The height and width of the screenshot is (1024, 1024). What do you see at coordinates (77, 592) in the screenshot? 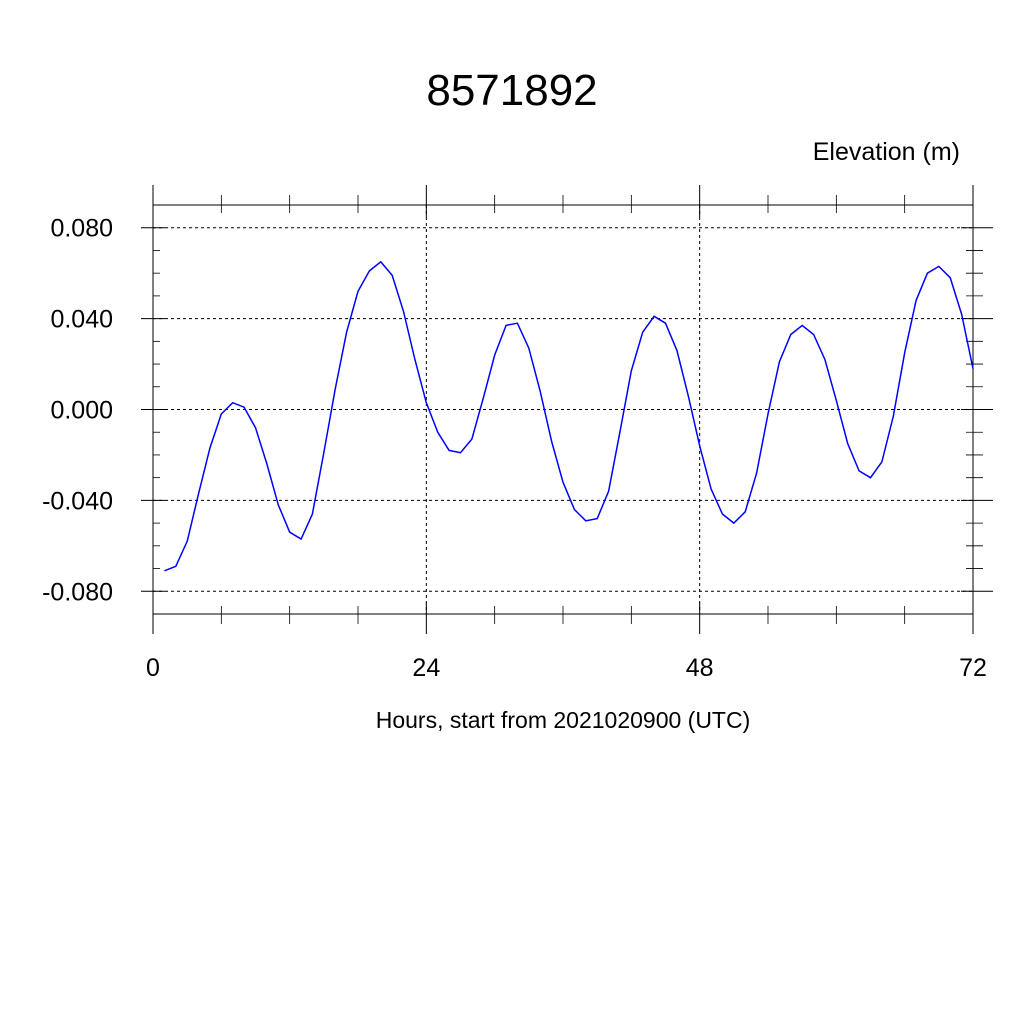
I see `y-tick-label: -0.080` at bounding box center [77, 592].